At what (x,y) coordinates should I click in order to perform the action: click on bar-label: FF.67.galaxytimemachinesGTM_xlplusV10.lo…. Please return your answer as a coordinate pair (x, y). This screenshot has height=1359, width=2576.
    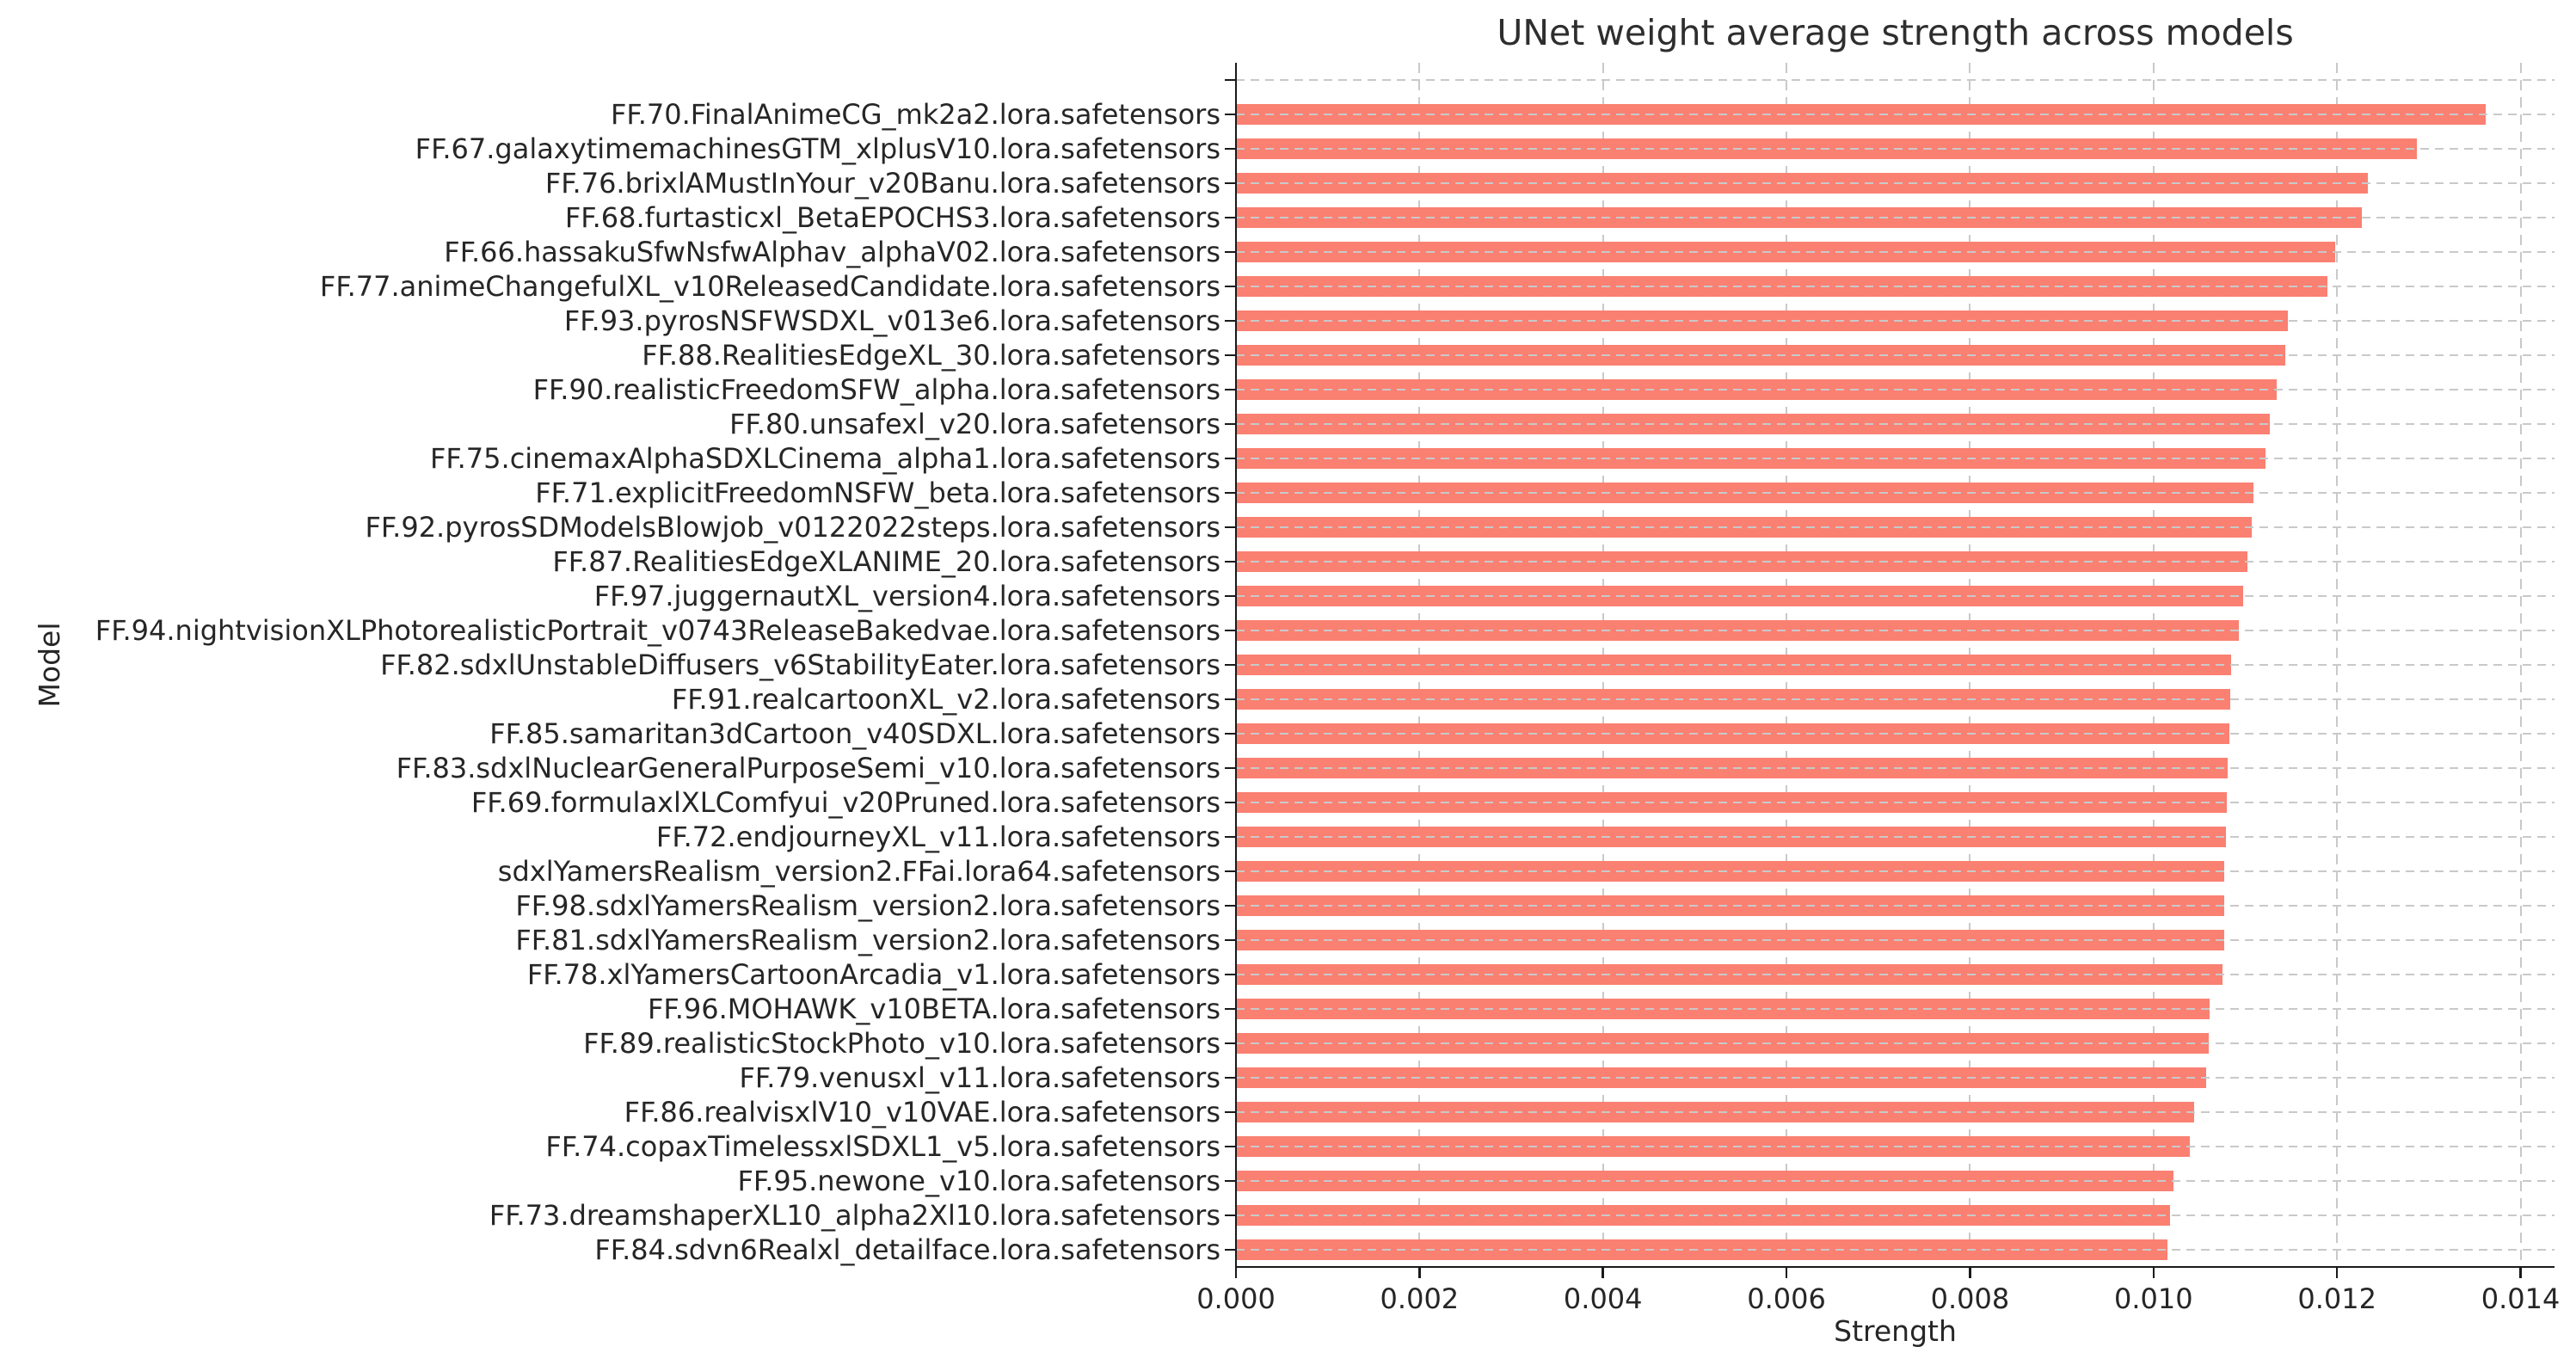
    Looking at the image, I should click on (817, 148).